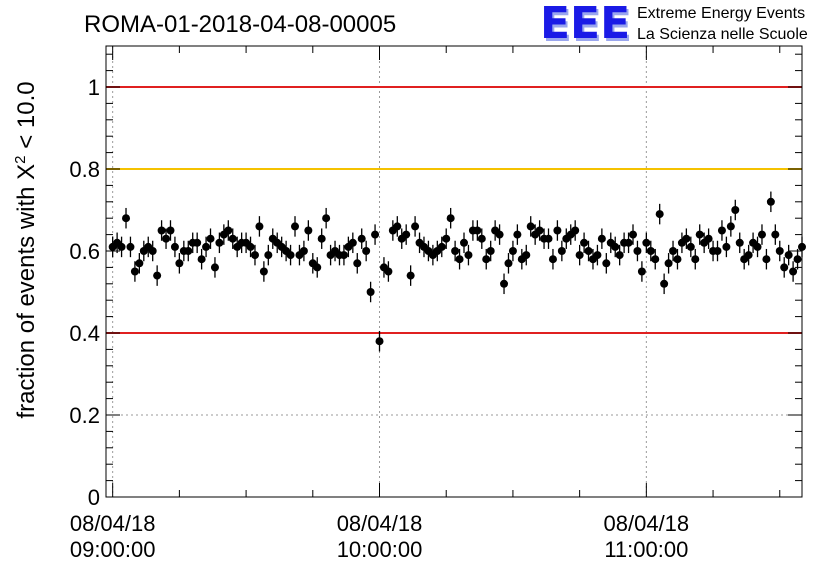 This screenshot has width=836, height=572. What do you see at coordinates (84, 415) in the screenshot?
I see `y-tick-label: 0.2` at bounding box center [84, 415].